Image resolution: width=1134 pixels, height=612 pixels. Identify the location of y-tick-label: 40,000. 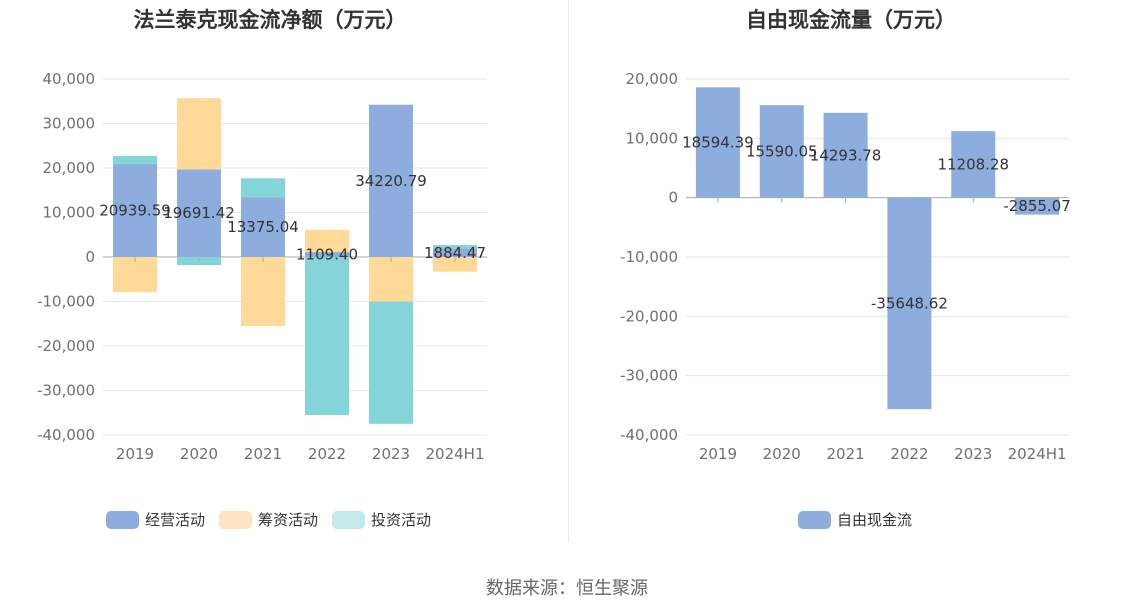
(69, 79).